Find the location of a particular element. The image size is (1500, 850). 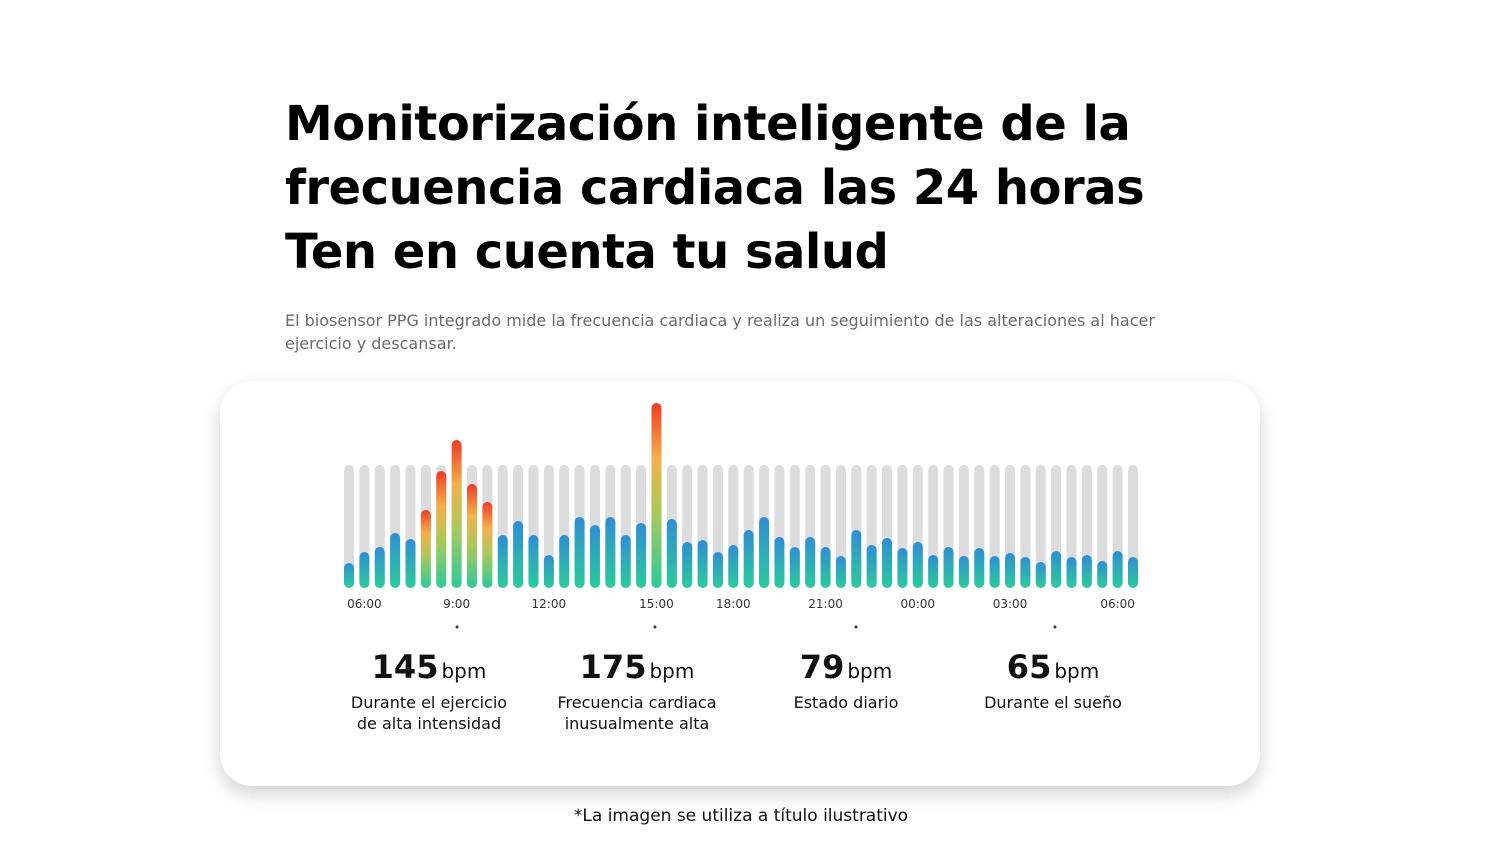

stat-value: 65 is located at coordinates (1029, 667).